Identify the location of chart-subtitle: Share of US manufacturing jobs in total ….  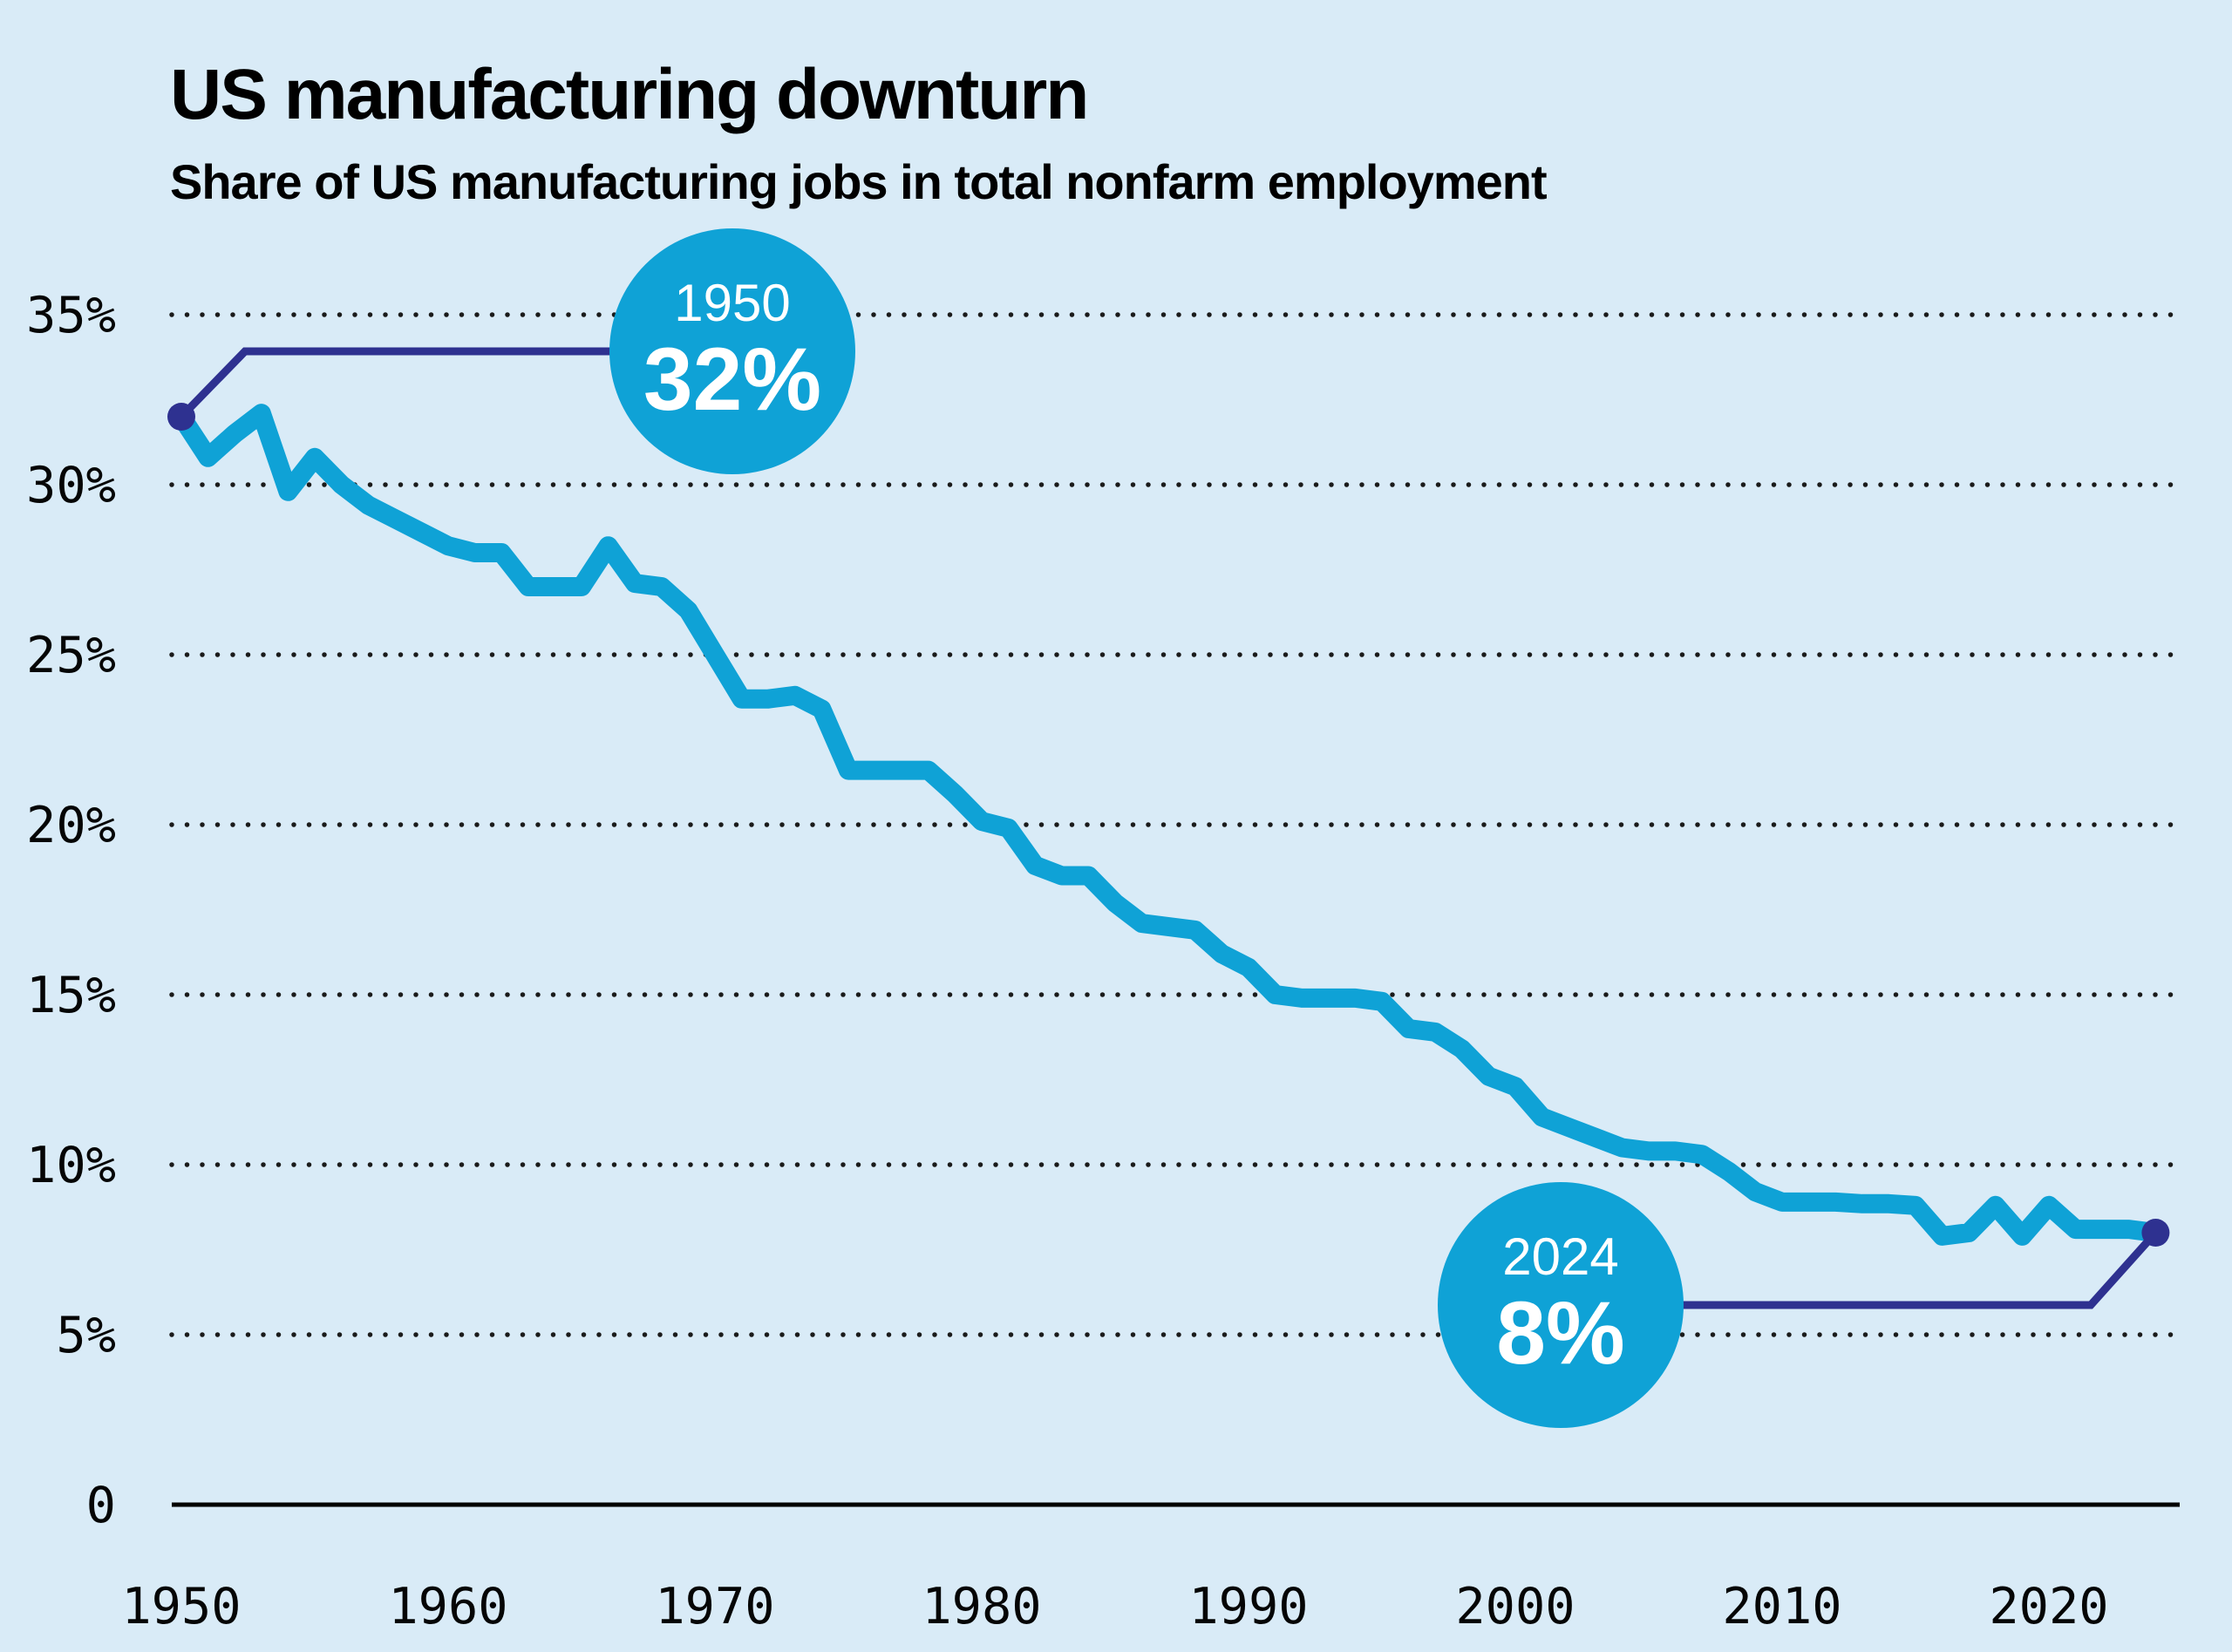
(859, 181).